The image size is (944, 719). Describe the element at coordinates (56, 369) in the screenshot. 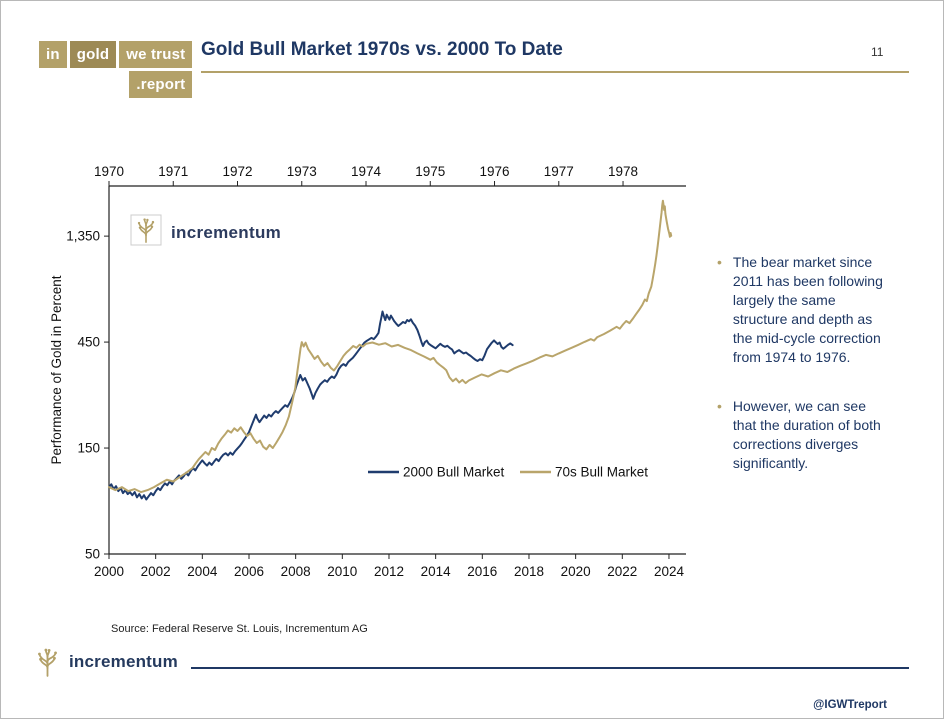

I see `y-axis-title: Performance of Gold in Percent` at that location.